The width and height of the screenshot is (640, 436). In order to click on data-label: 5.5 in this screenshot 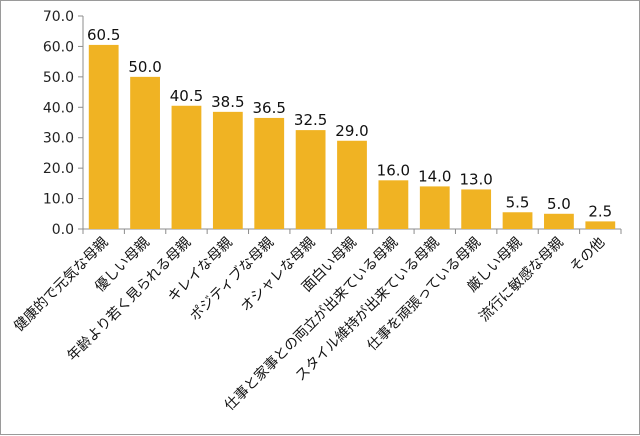, I will do `click(518, 202)`.